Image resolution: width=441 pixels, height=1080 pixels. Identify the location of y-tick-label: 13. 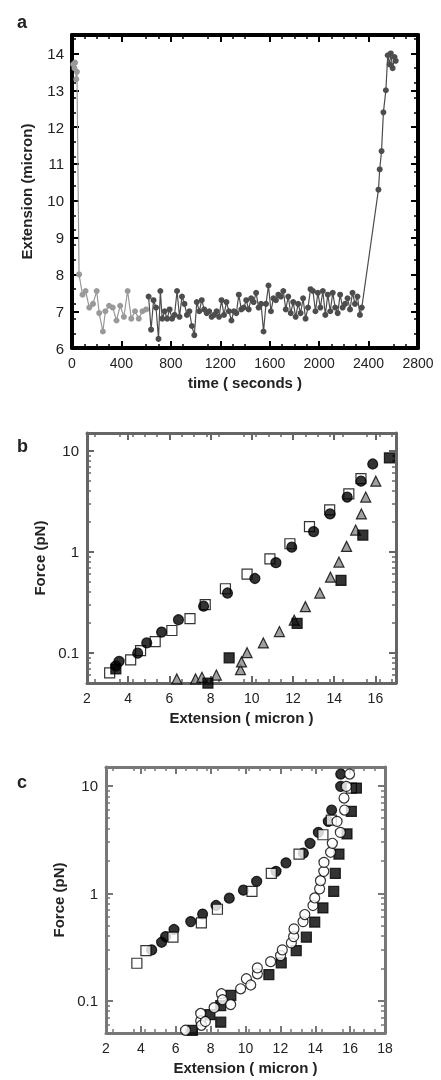
(55, 90).